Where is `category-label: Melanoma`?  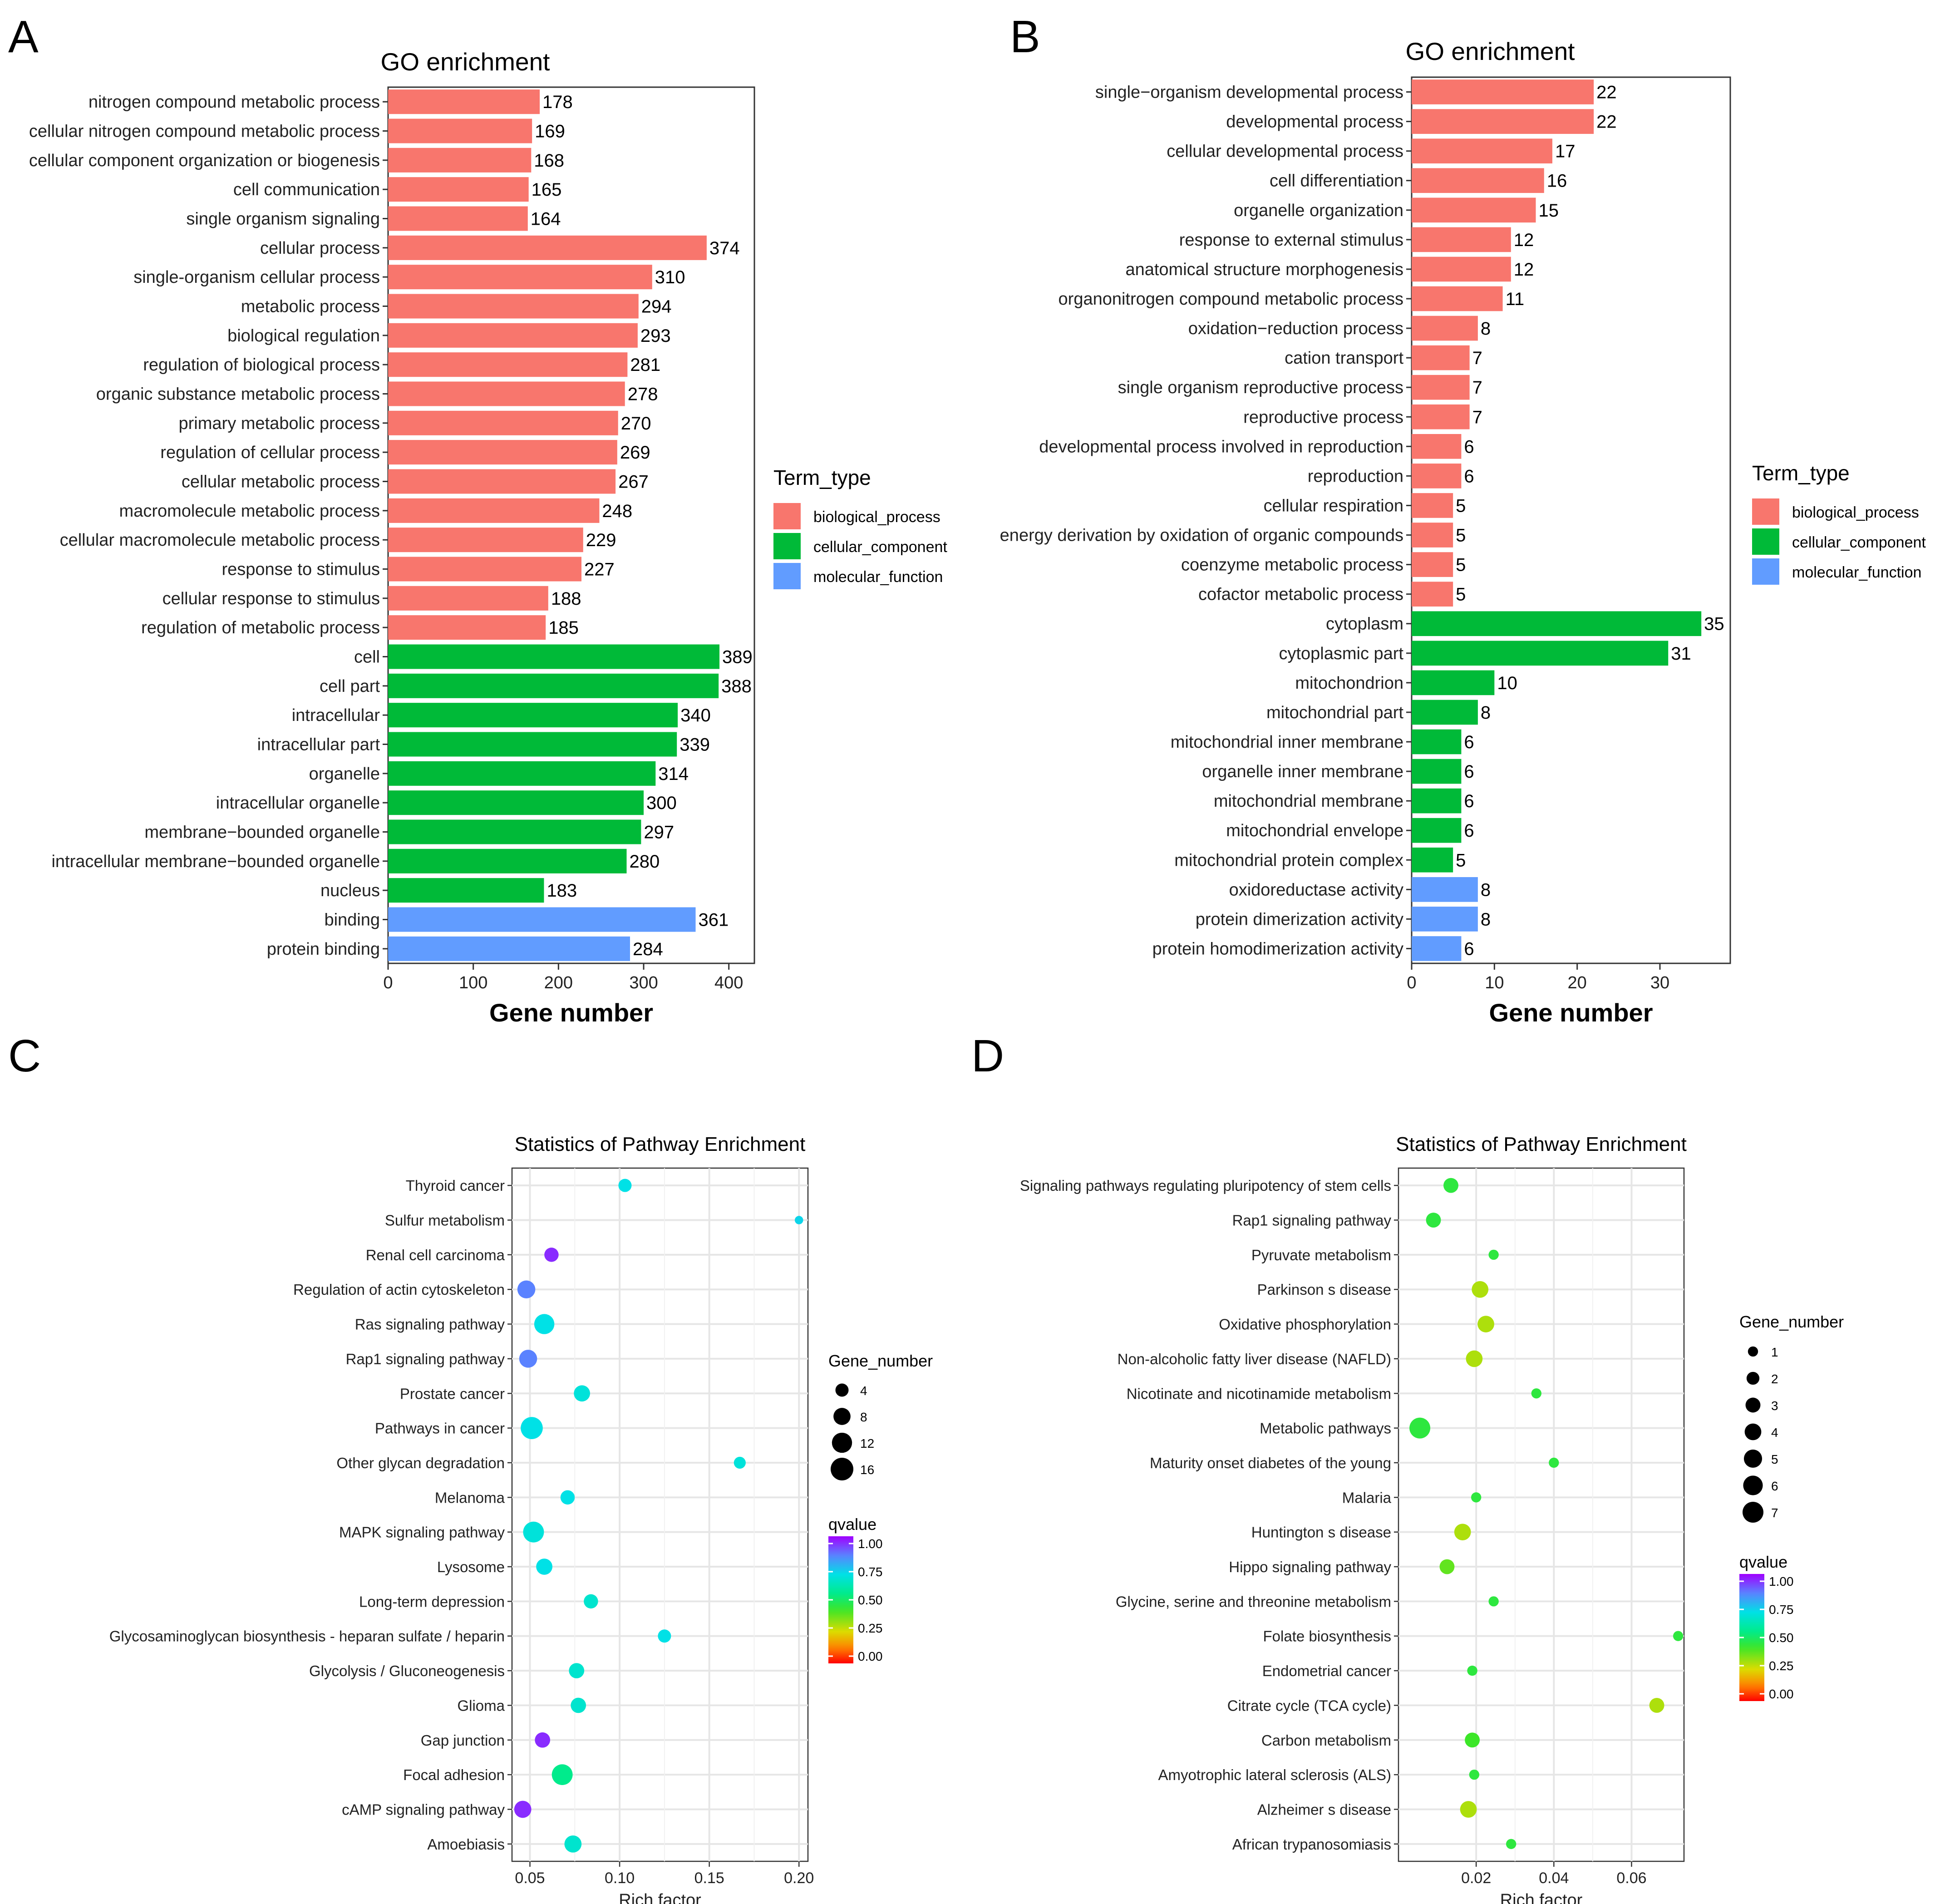 category-label: Melanoma is located at coordinates (470, 1497).